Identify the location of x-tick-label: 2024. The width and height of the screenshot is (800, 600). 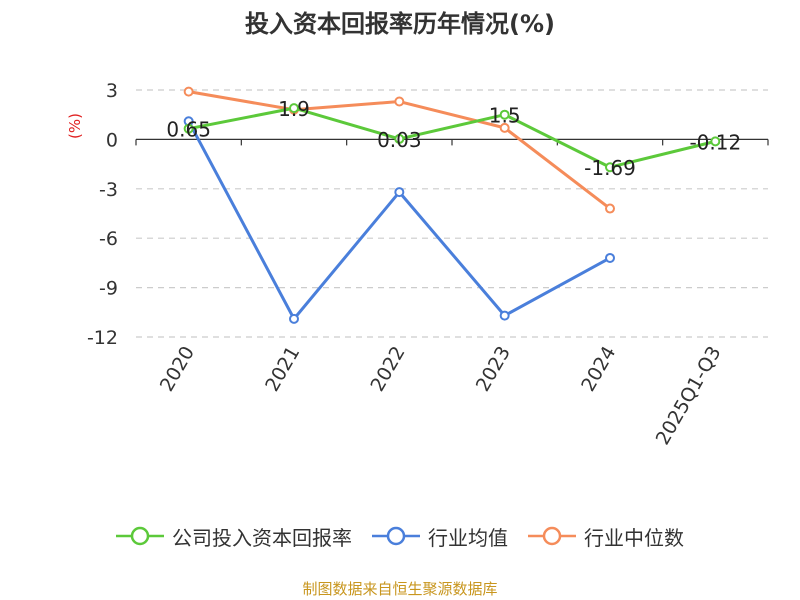
(598, 369).